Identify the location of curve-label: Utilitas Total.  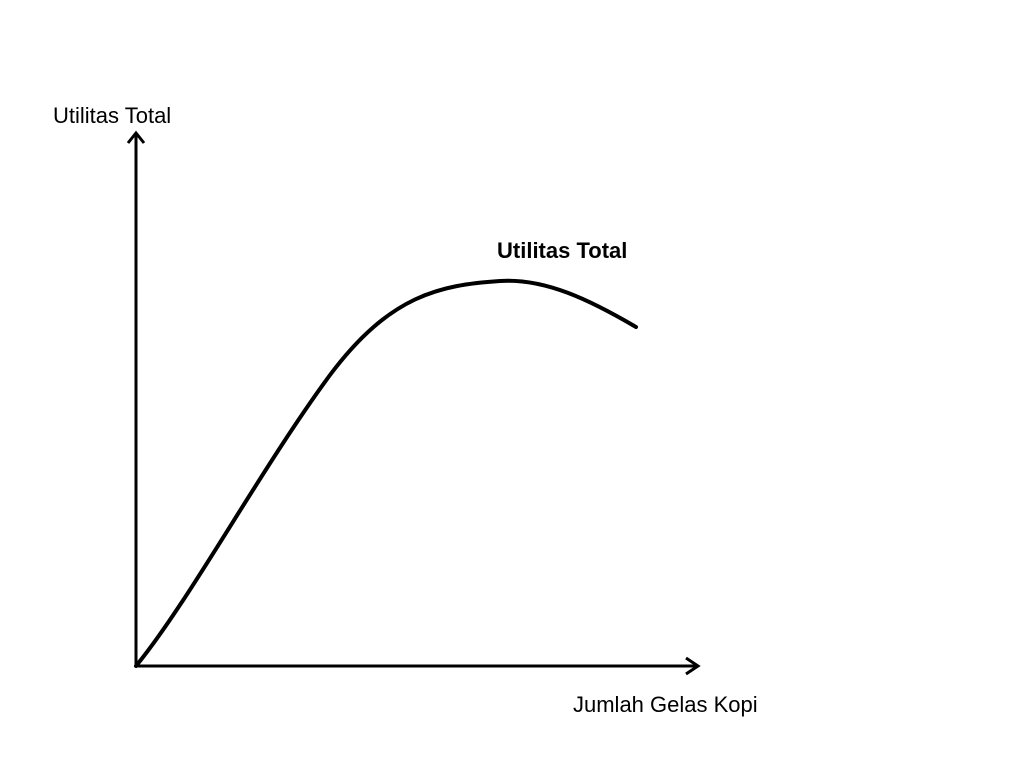
(562, 250).